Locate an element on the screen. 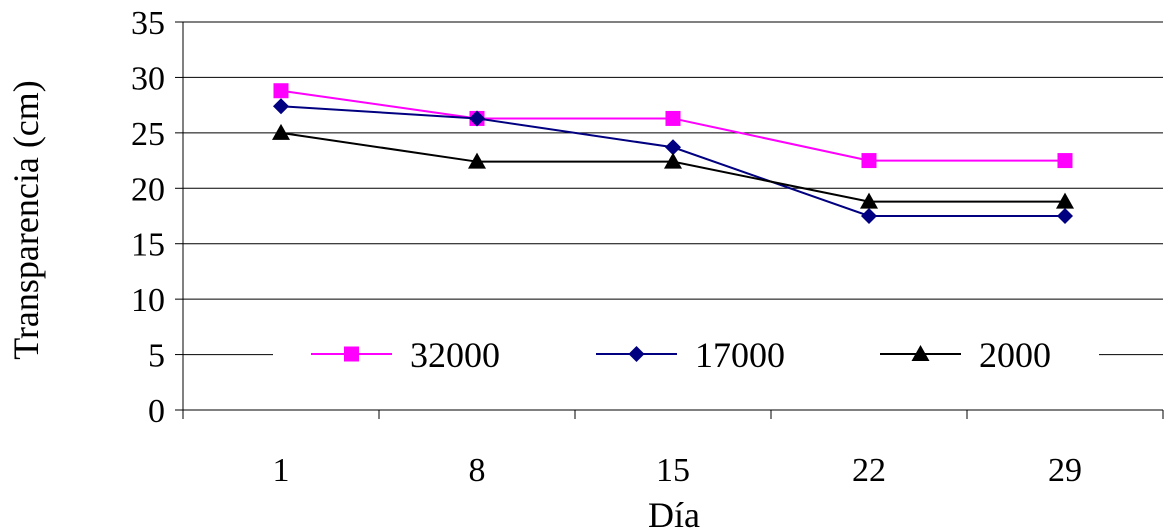 This screenshot has height=531, width=1170. legend-label: 17000 is located at coordinates (740, 355).